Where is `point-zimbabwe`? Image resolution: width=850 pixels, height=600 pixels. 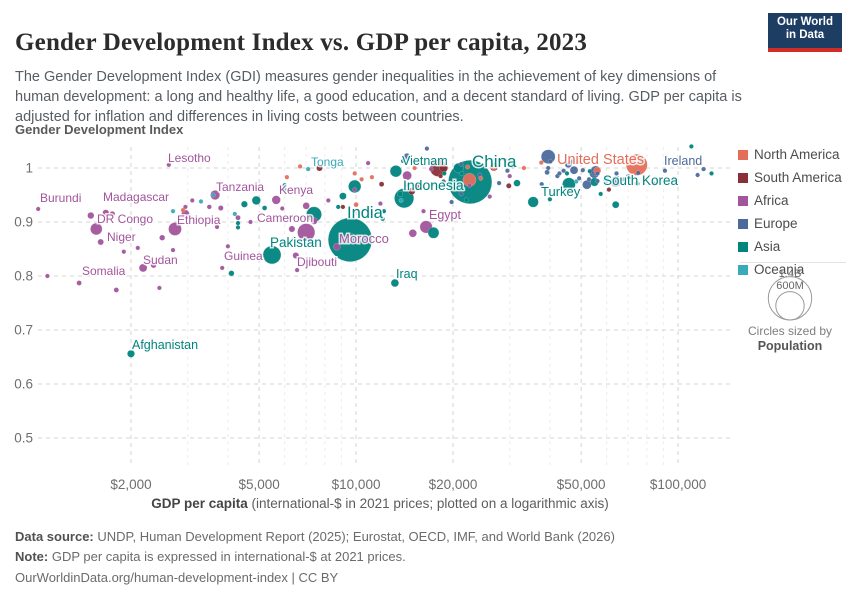 point-zimbabwe is located at coordinates (209, 207).